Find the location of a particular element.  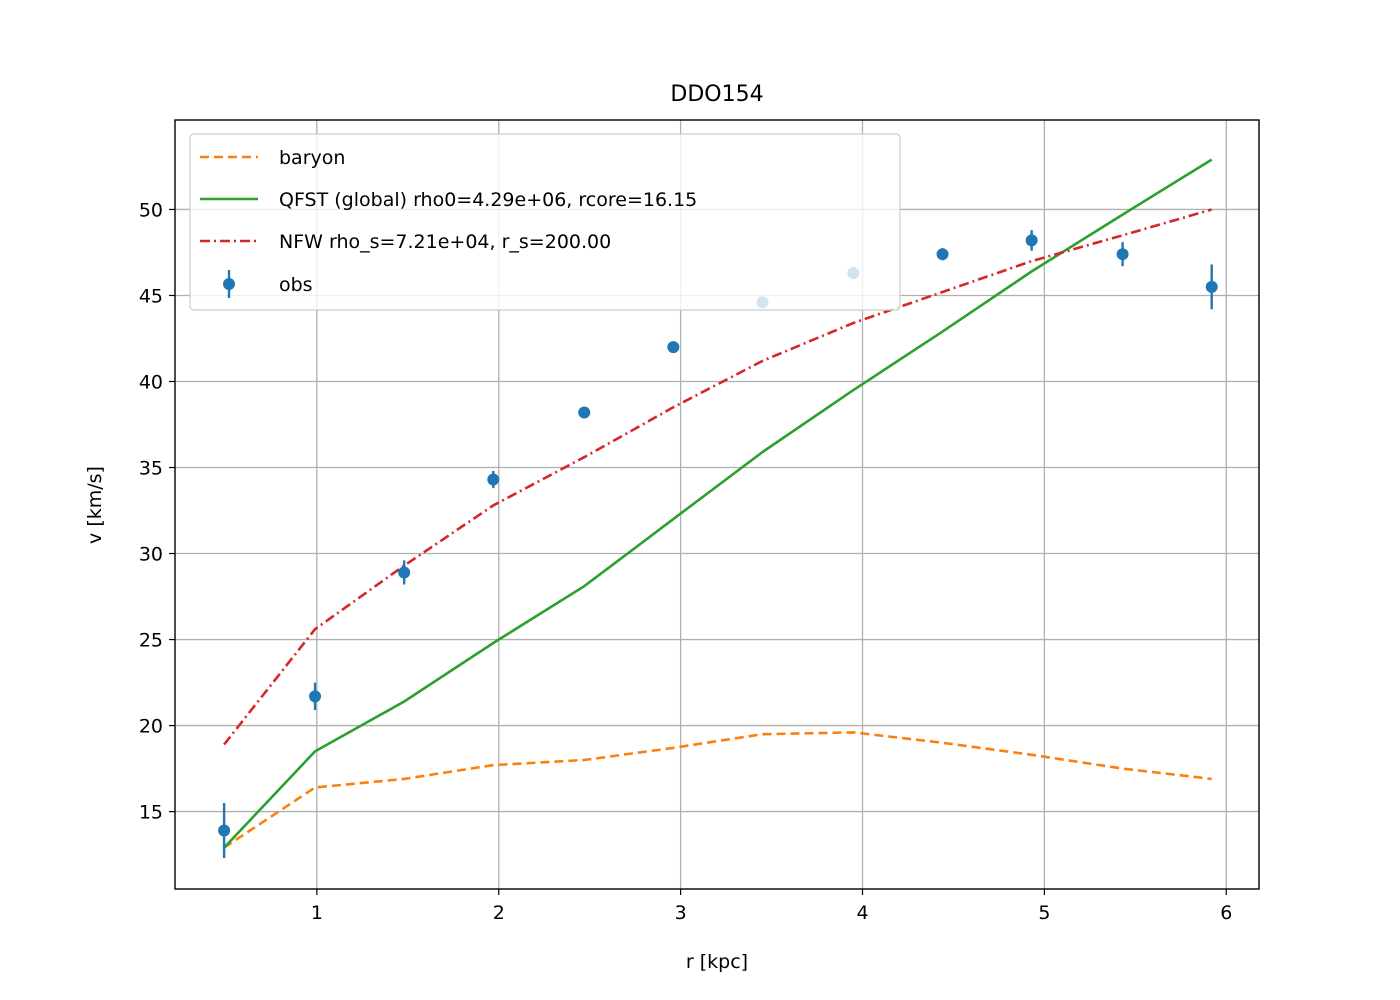

y-tick-label: 50 is located at coordinates (151, 210).